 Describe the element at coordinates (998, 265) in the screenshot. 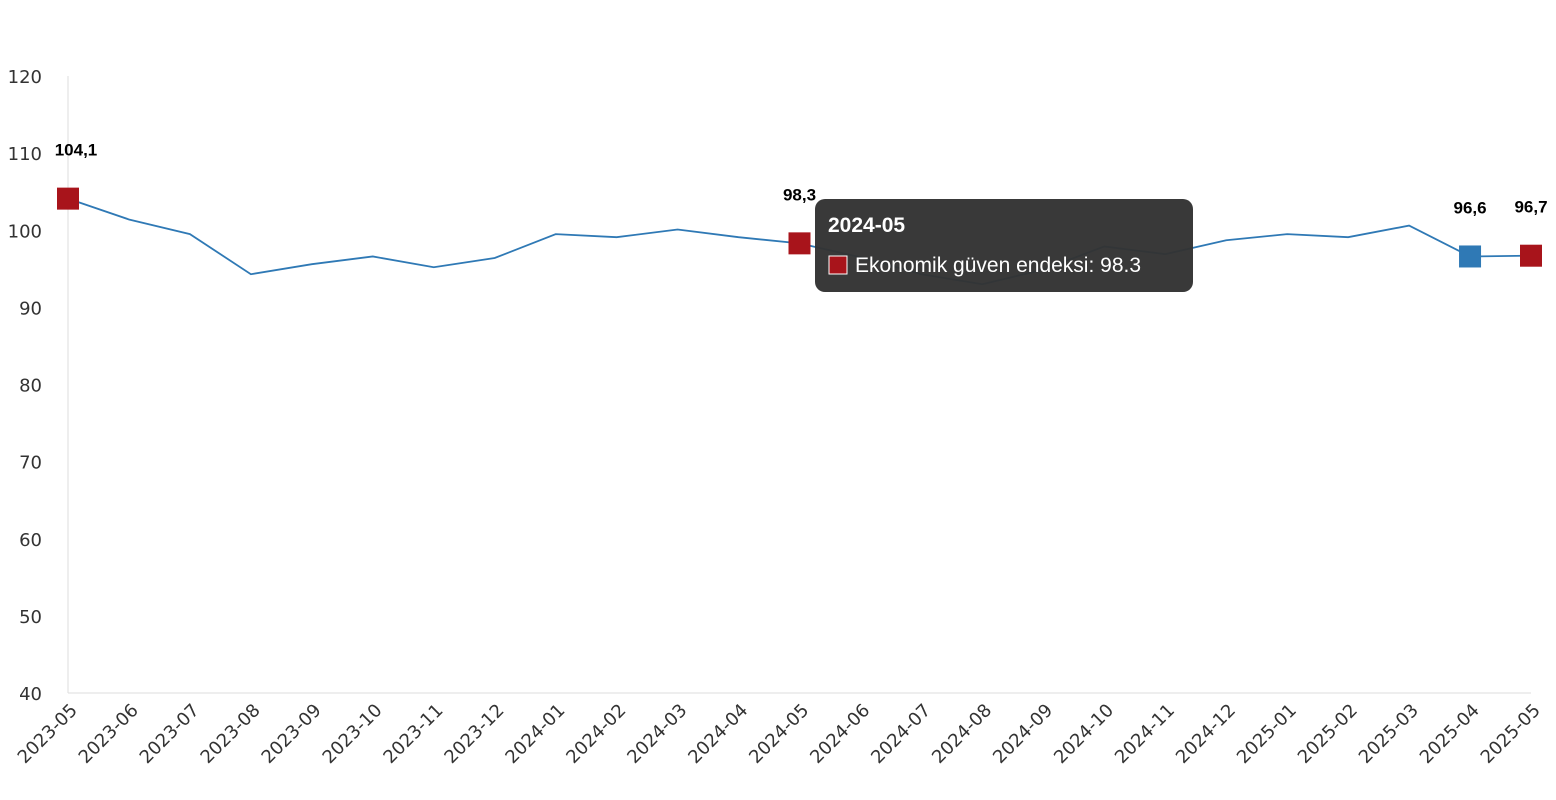

I see `tooltip-text: Ekonomik güven endeksi: 98.3` at that location.